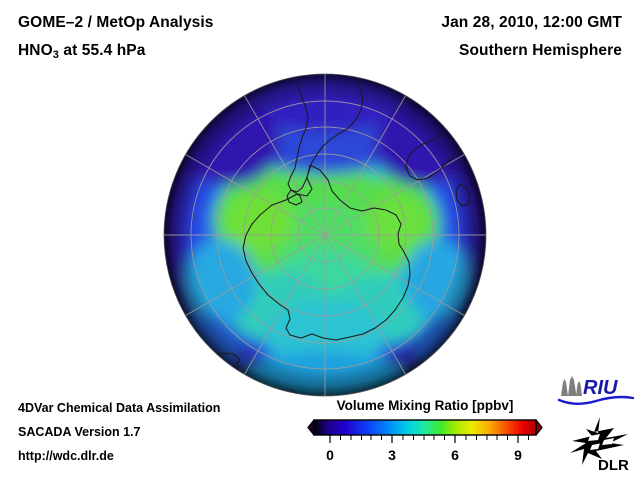  I want to click on colorbar-tick-2: 6, so click(455, 455).